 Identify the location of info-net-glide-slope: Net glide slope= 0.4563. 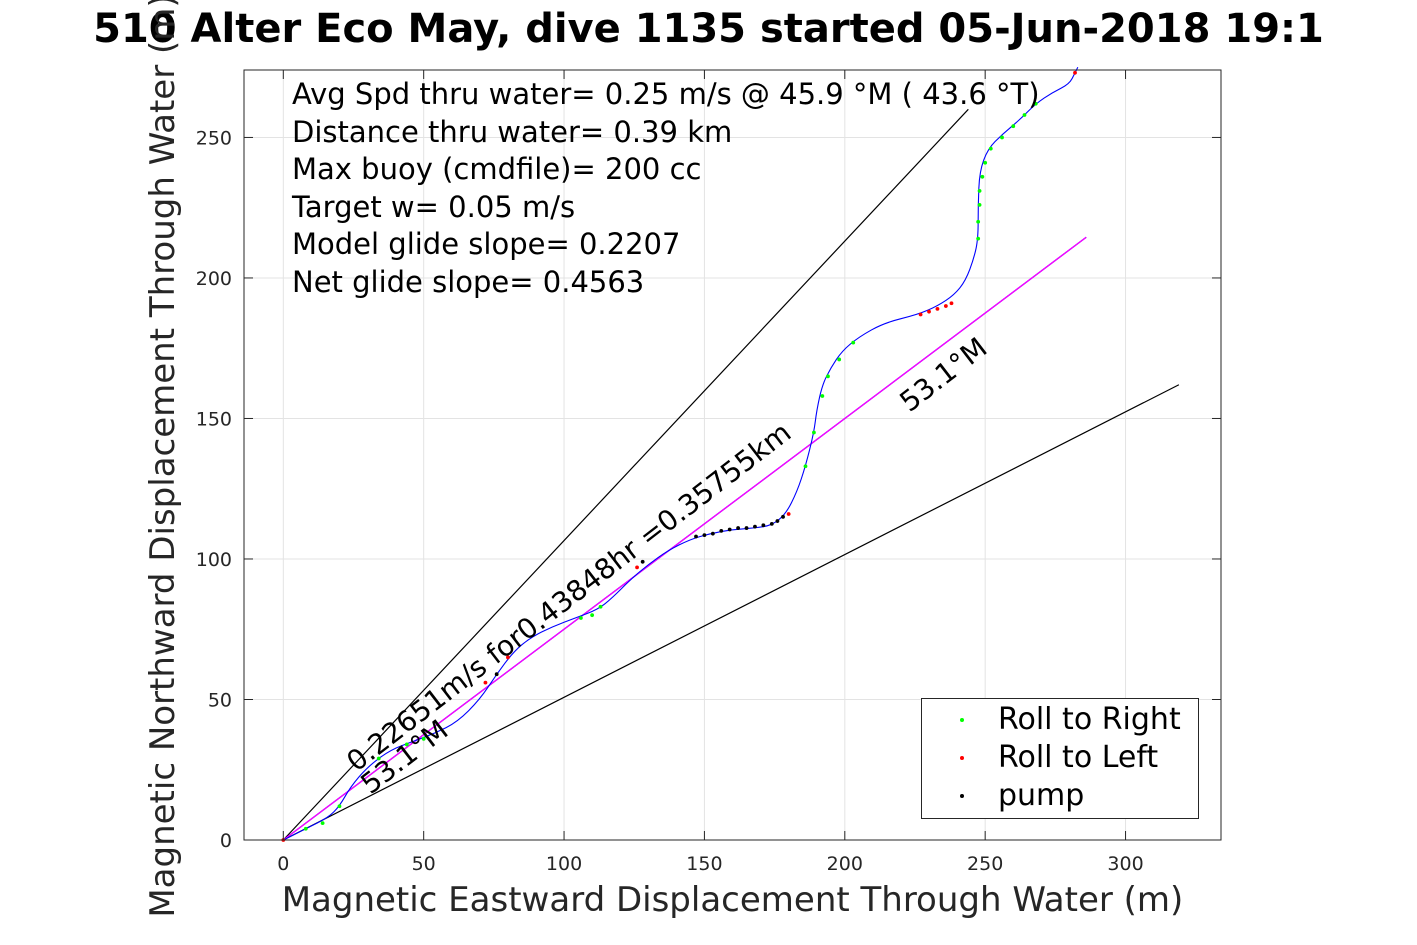
(468, 281).